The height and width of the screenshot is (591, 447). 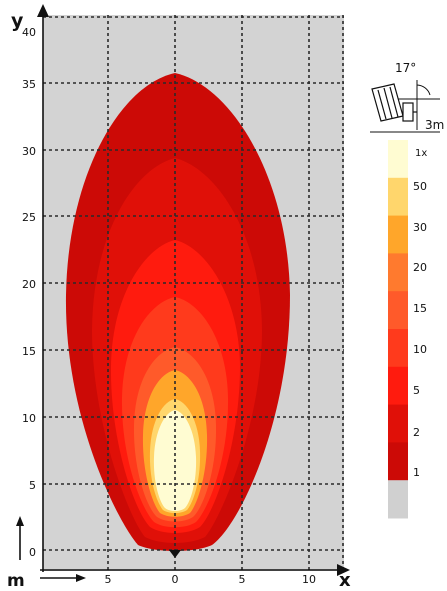 I want to click on tilt-angle-arc, so click(x=423, y=90).